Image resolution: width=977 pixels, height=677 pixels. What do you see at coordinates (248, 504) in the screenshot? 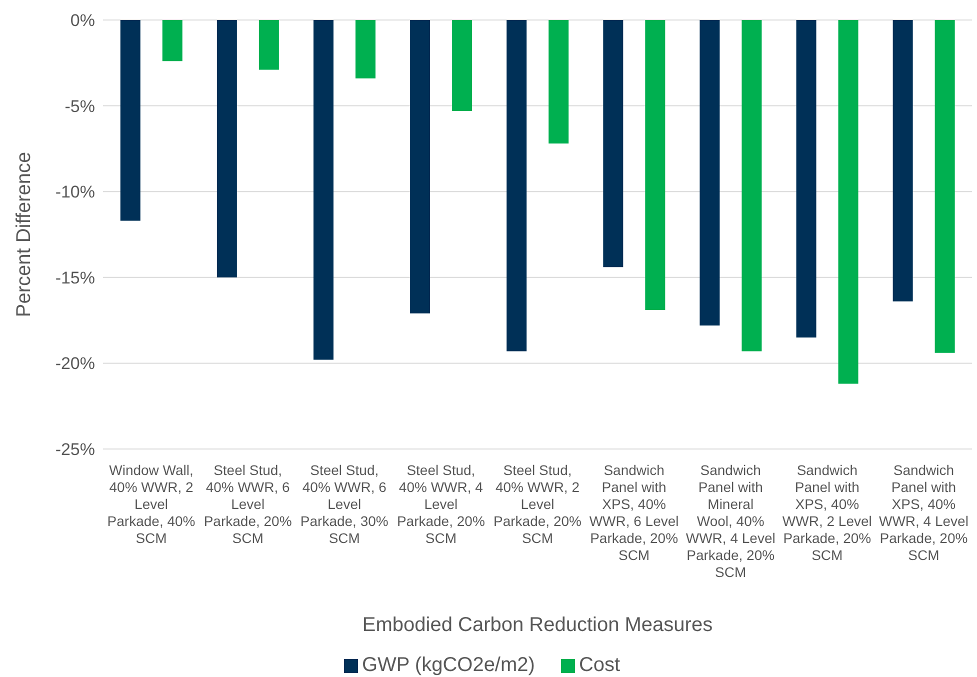
I see `x-tick-label: Steel Stud, 40% WWR, 6 Level Parkade, 20% SCM` at bounding box center [248, 504].